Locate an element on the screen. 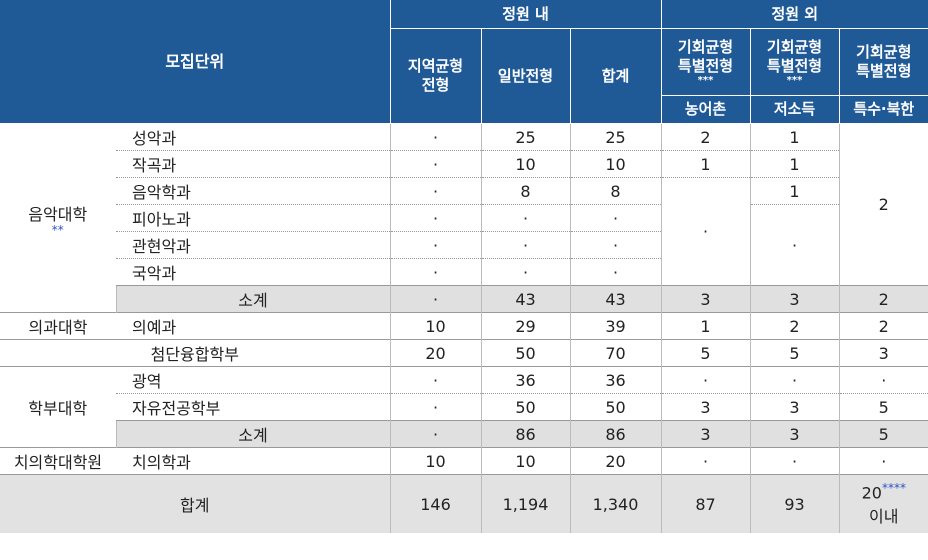 Image resolution: width=928 pixels, height=560 pixels. header-sum: 합계 is located at coordinates (615, 76).